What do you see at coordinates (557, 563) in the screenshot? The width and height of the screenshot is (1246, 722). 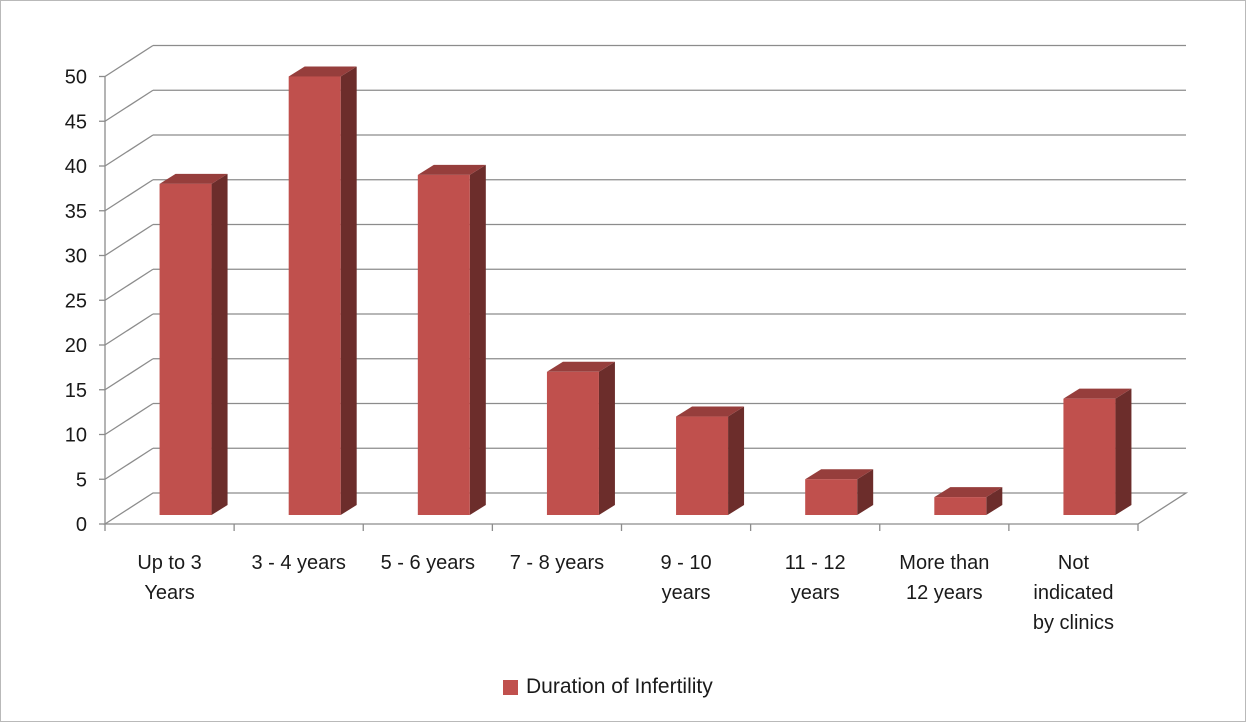 I see `x-tick-label: 7 - 8 years` at bounding box center [557, 563].